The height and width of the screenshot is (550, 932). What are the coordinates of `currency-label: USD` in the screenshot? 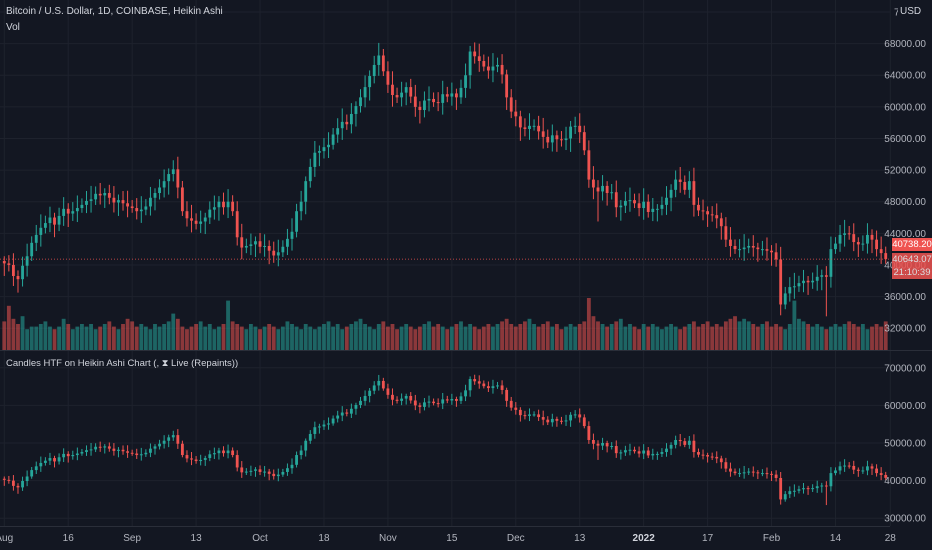 It's located at (911, 11).